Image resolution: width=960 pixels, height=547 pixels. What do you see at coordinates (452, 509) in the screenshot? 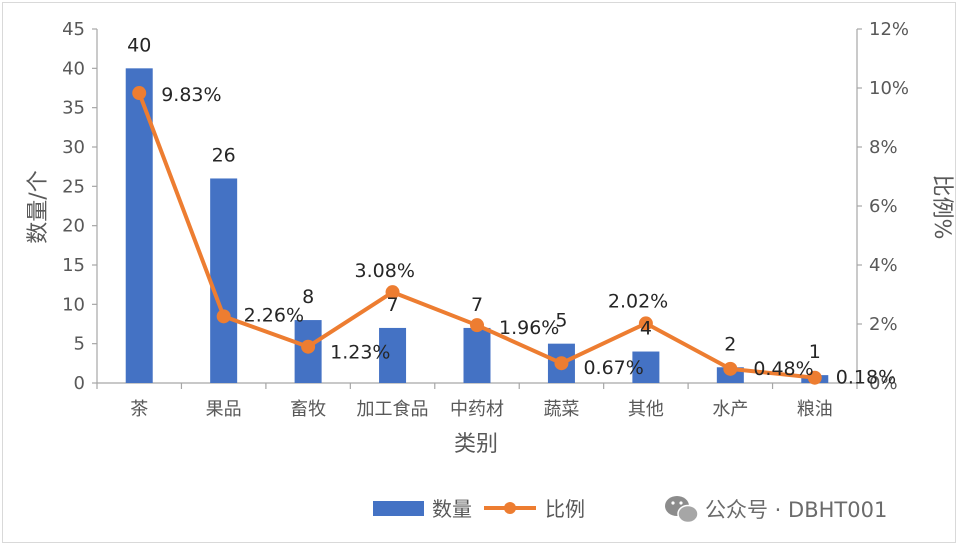
I see `legend-bar-label: 数量` at bounding box center [452, 509].